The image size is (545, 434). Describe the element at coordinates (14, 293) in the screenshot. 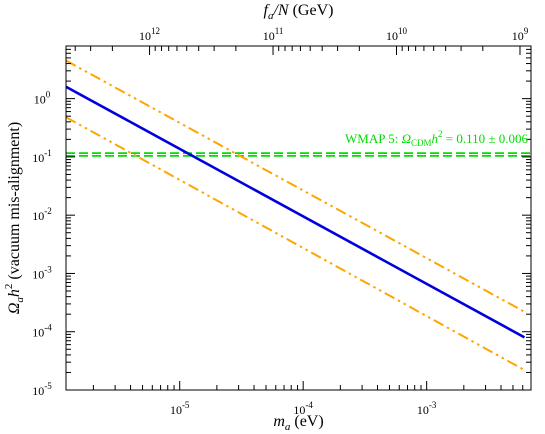

I see `y-axis-h: h` at that location.